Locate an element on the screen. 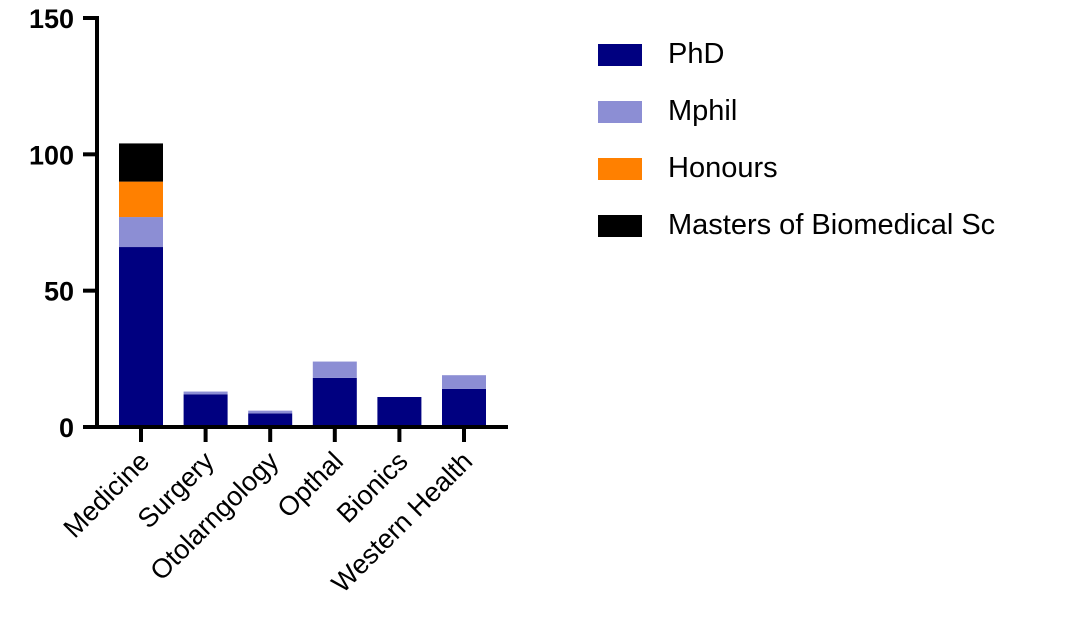 Image resolution: width=1079 pixels, height=627 pixels. bar-medicine-phd is located at coordinates (141, 337).